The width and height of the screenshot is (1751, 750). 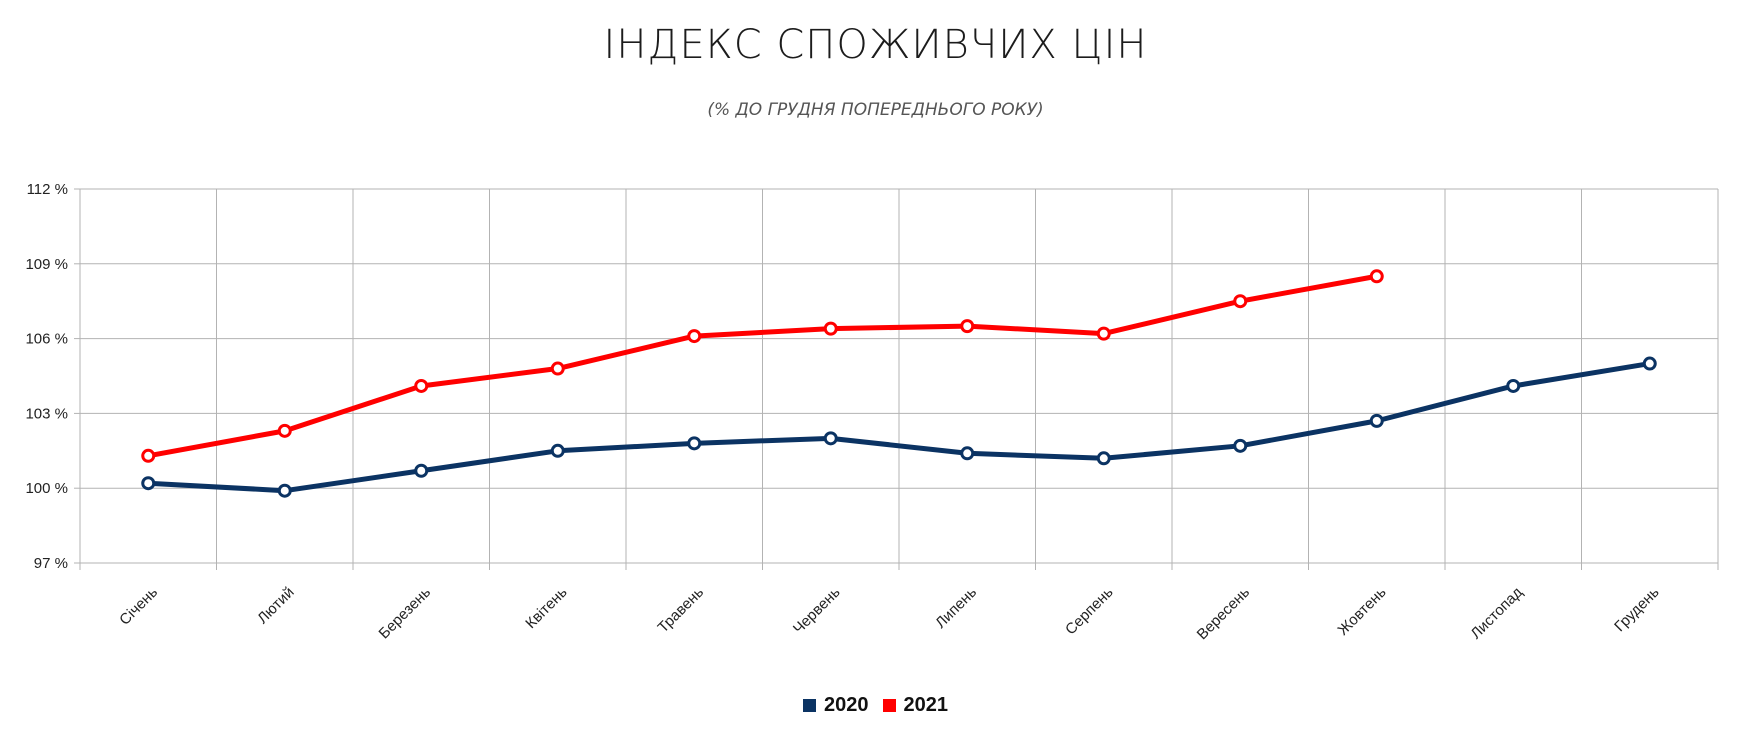 I want to click on y-tick-label: 112 %, so click(x=47, y=189).